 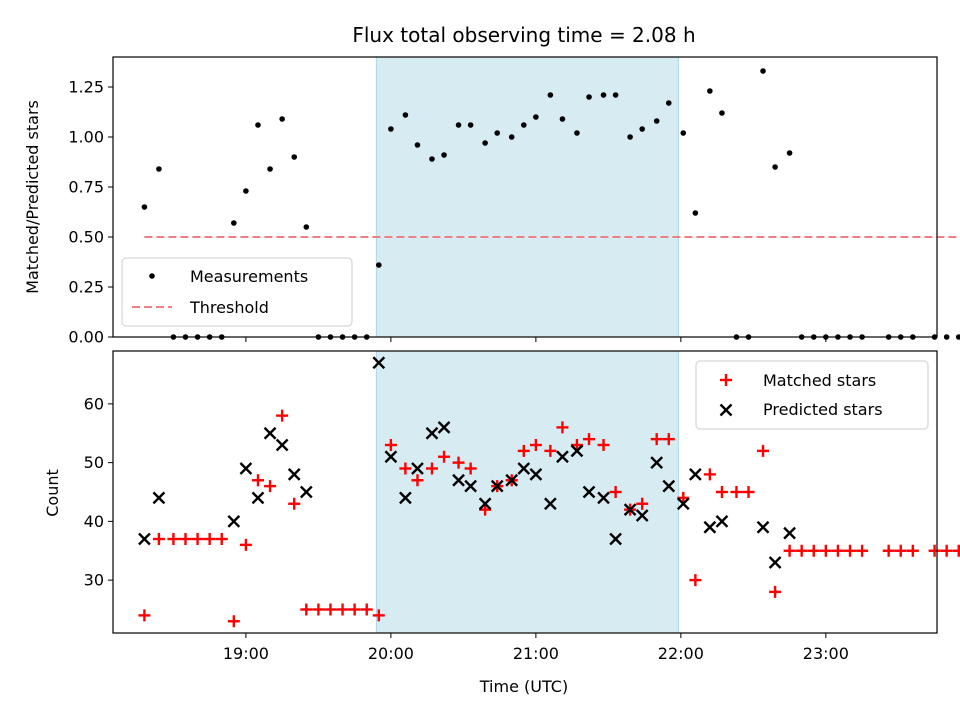 What do you see at coordinates (812, 395) in the screenshot?
I see `bottom-legend: Matched stars Predicted stars` at bounding box center [812, 395].